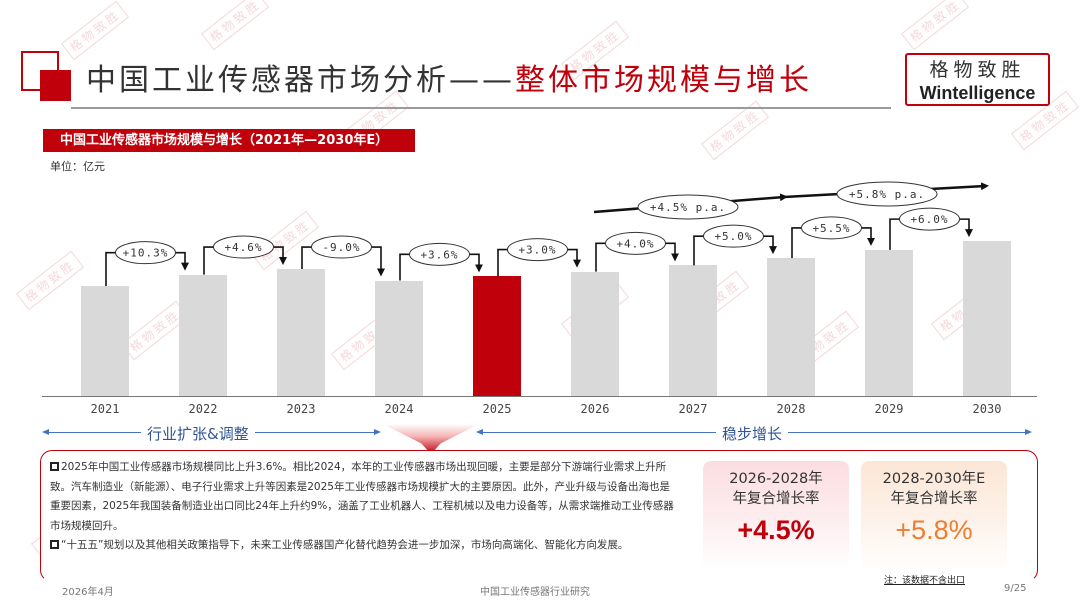 The height and width of the screenshot is (608, 1080). Describe the element at coordinates (146, 253) in the screenshot. I see `svg-text: +10.3%` at that location.